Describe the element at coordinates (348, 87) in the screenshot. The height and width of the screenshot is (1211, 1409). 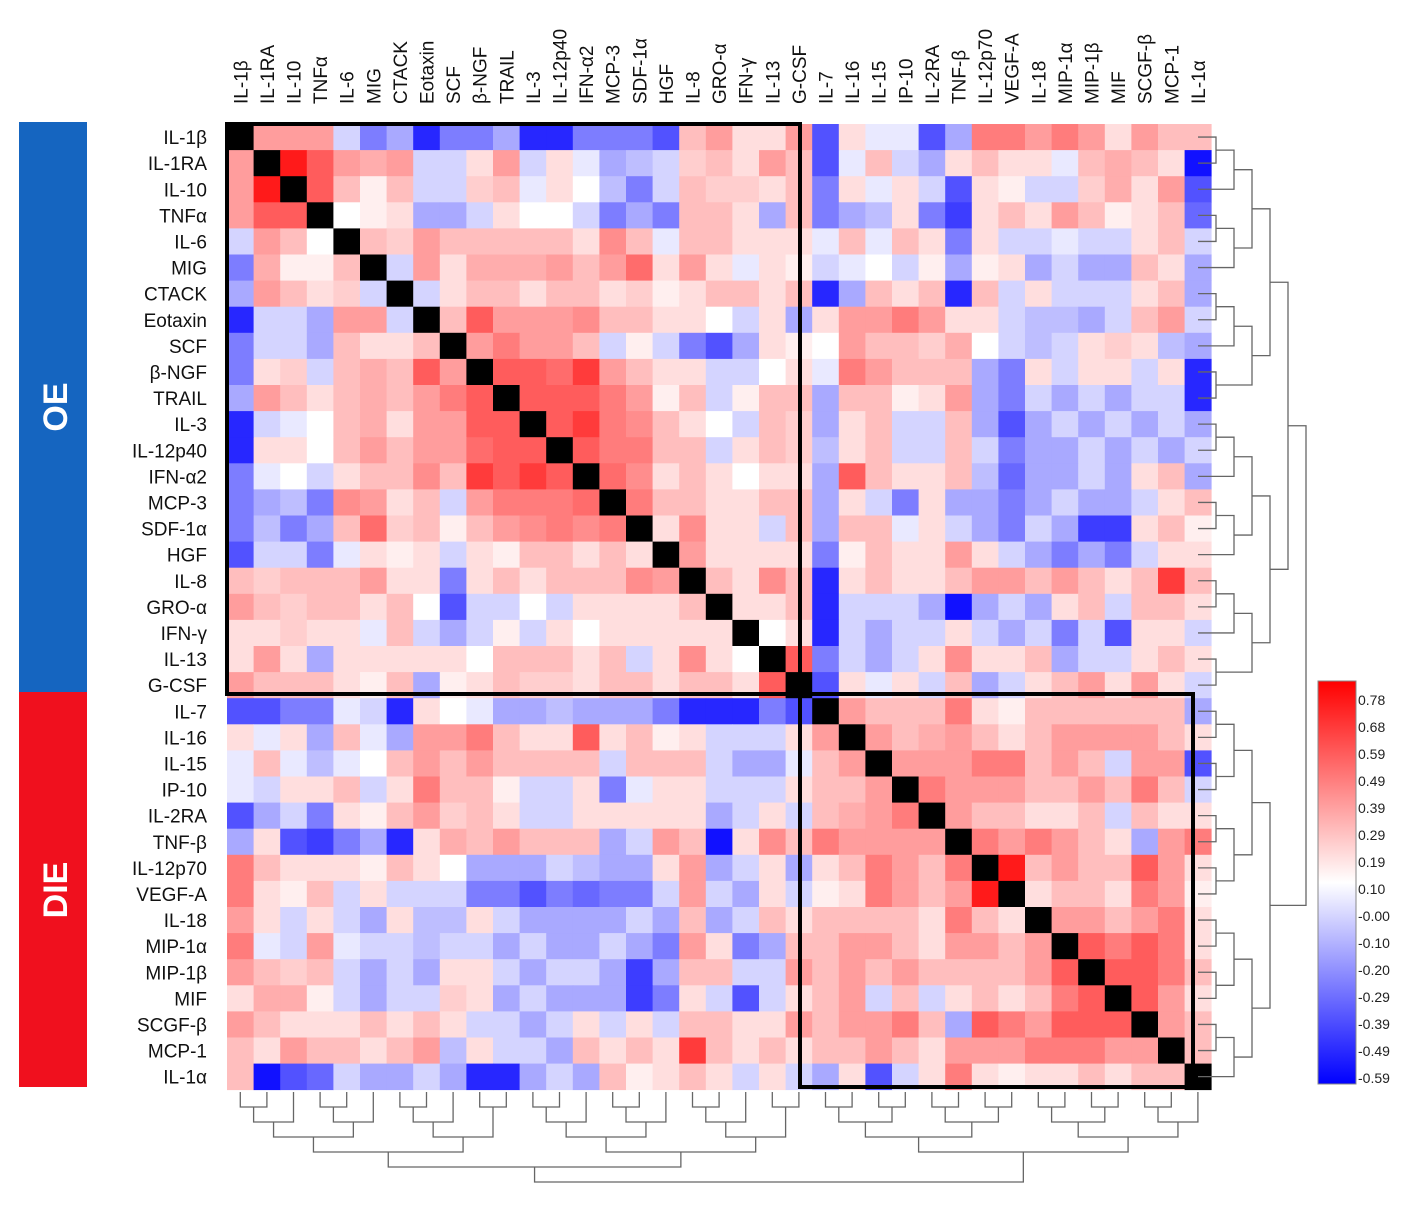
I see `column-label: IL-6` at that location.